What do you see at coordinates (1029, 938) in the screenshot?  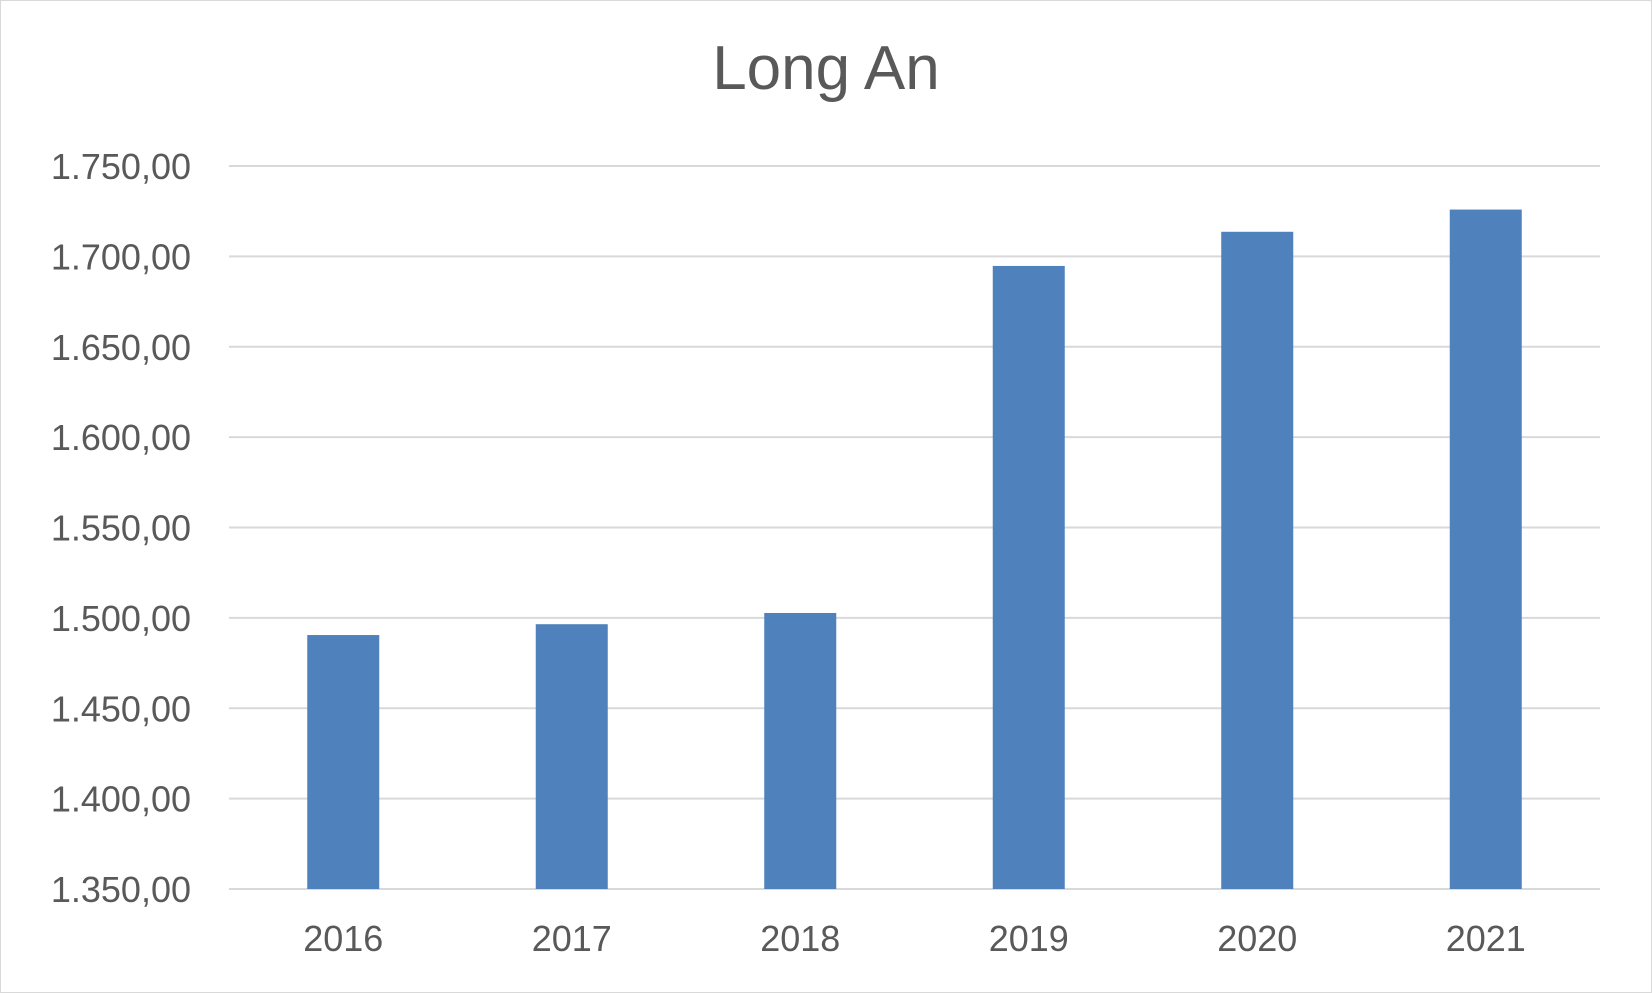 I see `x-tick-label: 2019` at bounding box center [1029, 938].